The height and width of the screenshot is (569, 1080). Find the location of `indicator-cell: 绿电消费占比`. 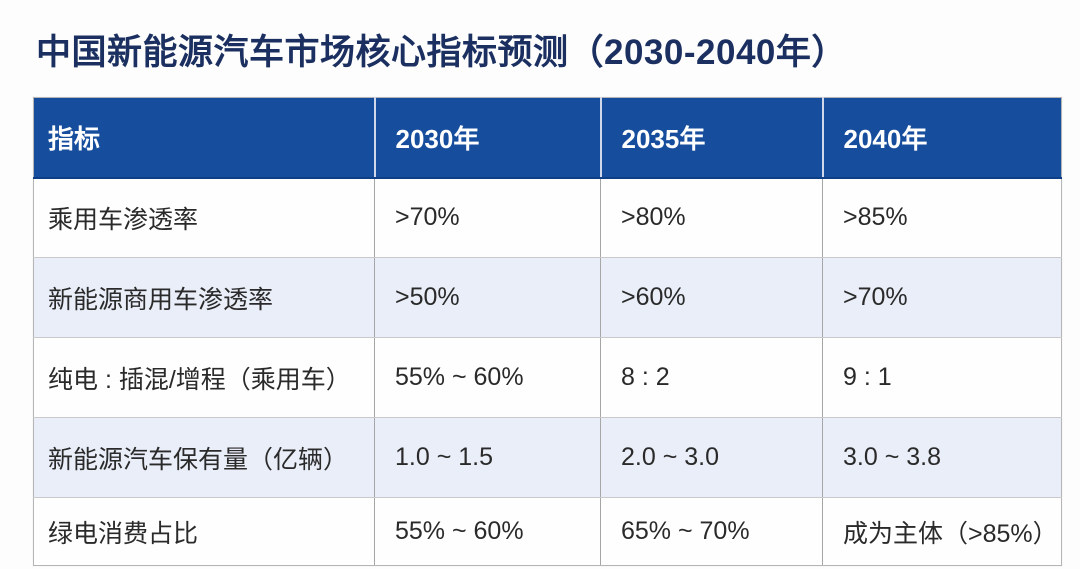

indicator-cell: 绿电消费占比 is located at coordinates (204, 531).